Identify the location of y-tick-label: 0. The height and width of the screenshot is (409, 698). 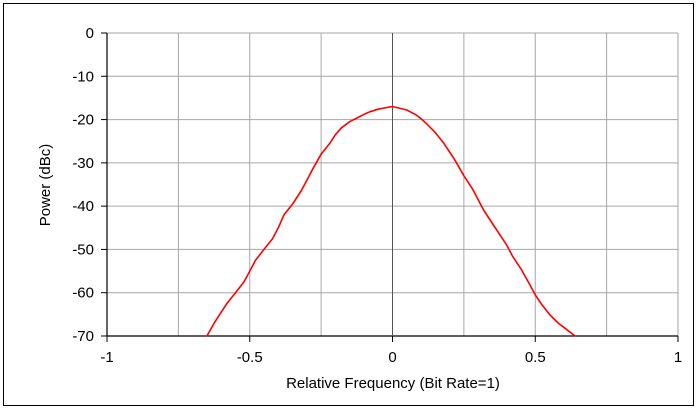
(90, 33).